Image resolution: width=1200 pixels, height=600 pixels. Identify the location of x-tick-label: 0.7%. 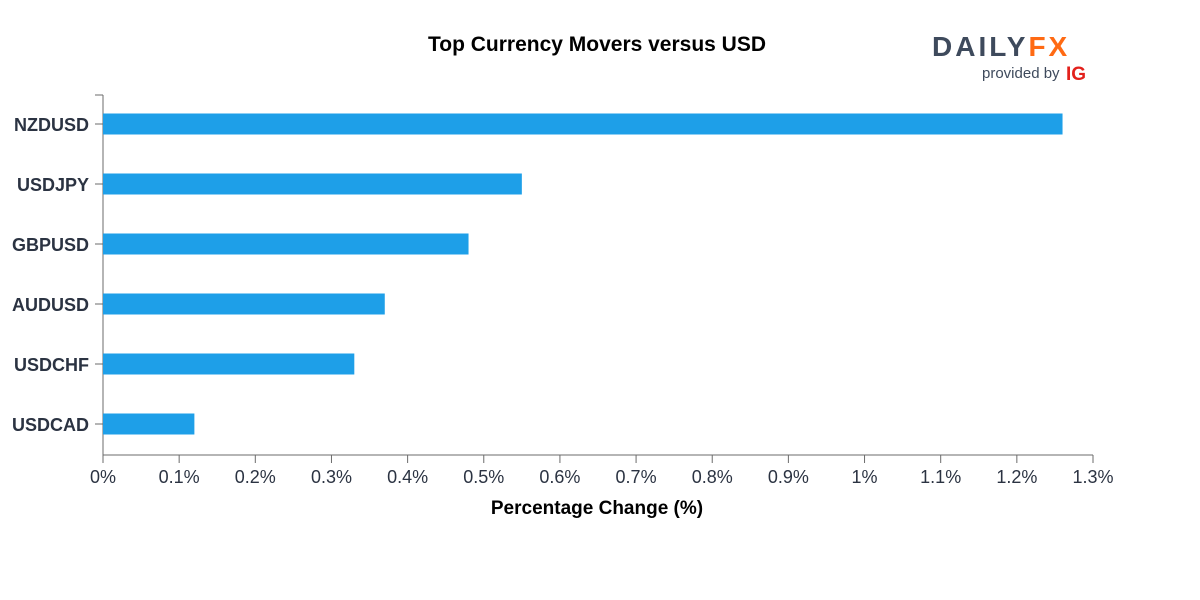
(636, 477).